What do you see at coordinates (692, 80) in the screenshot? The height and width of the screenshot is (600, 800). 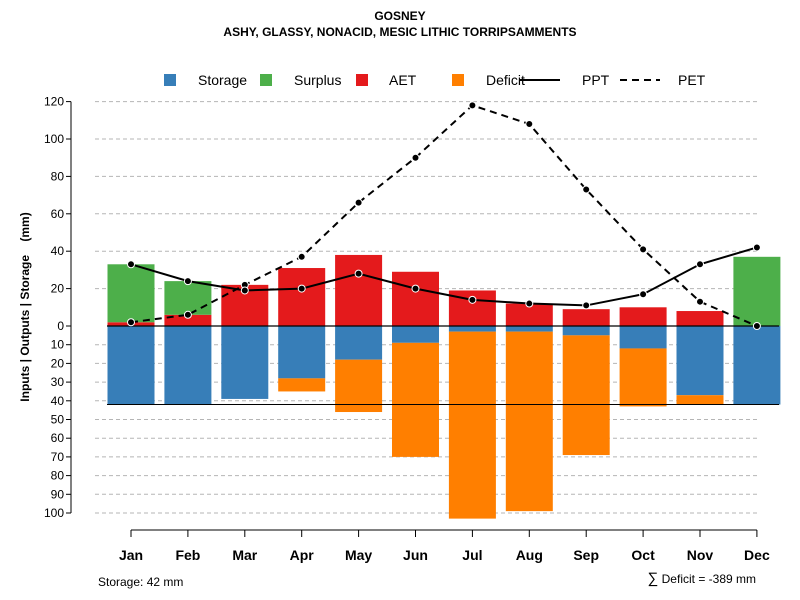 I see `legend-label-pet: PET` at bounding box center [692, 80].